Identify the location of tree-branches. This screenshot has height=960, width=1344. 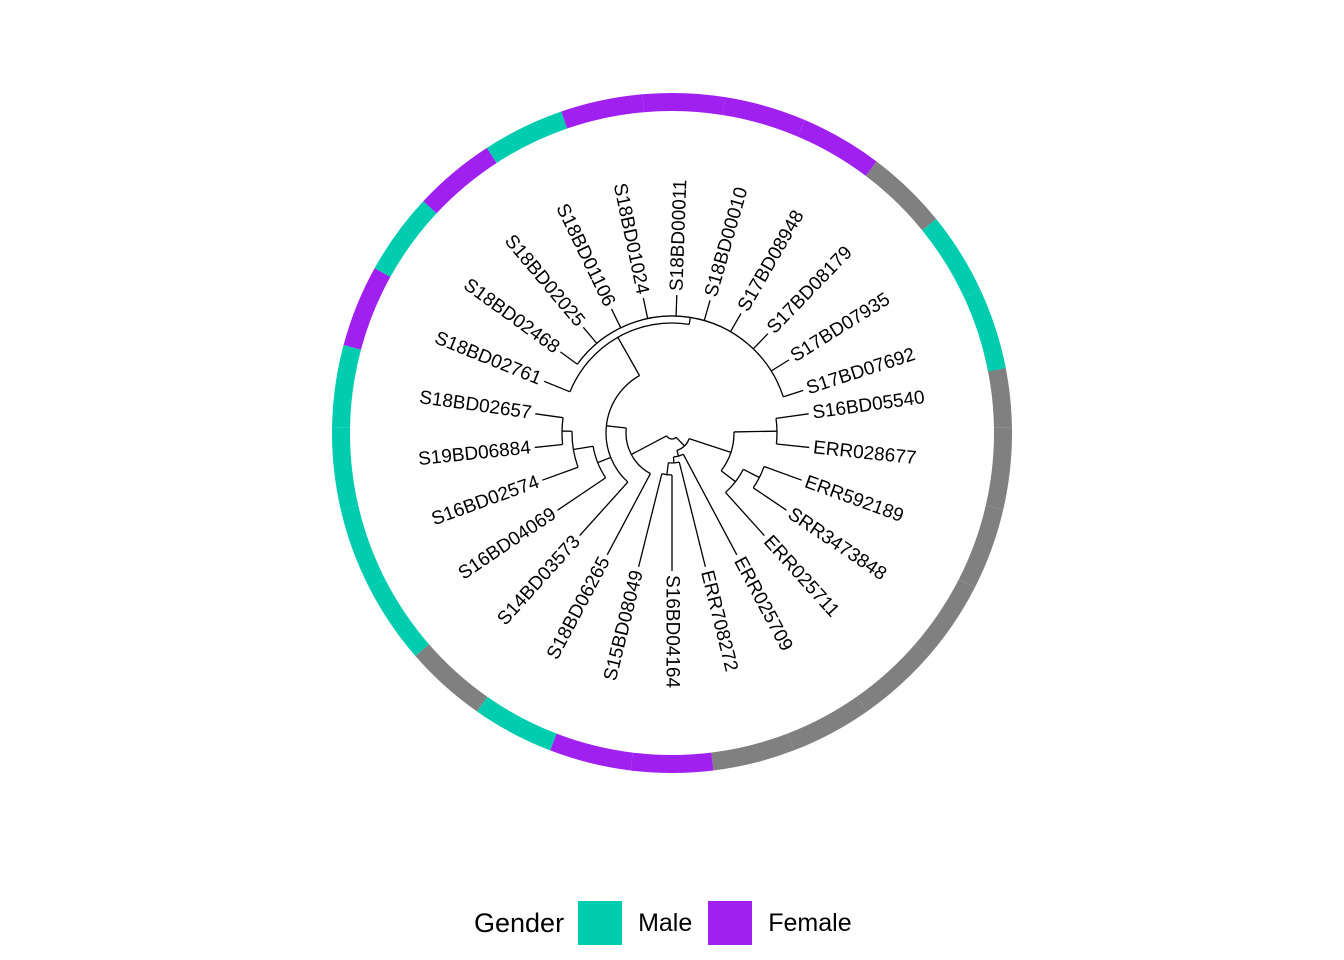
(672, 433).